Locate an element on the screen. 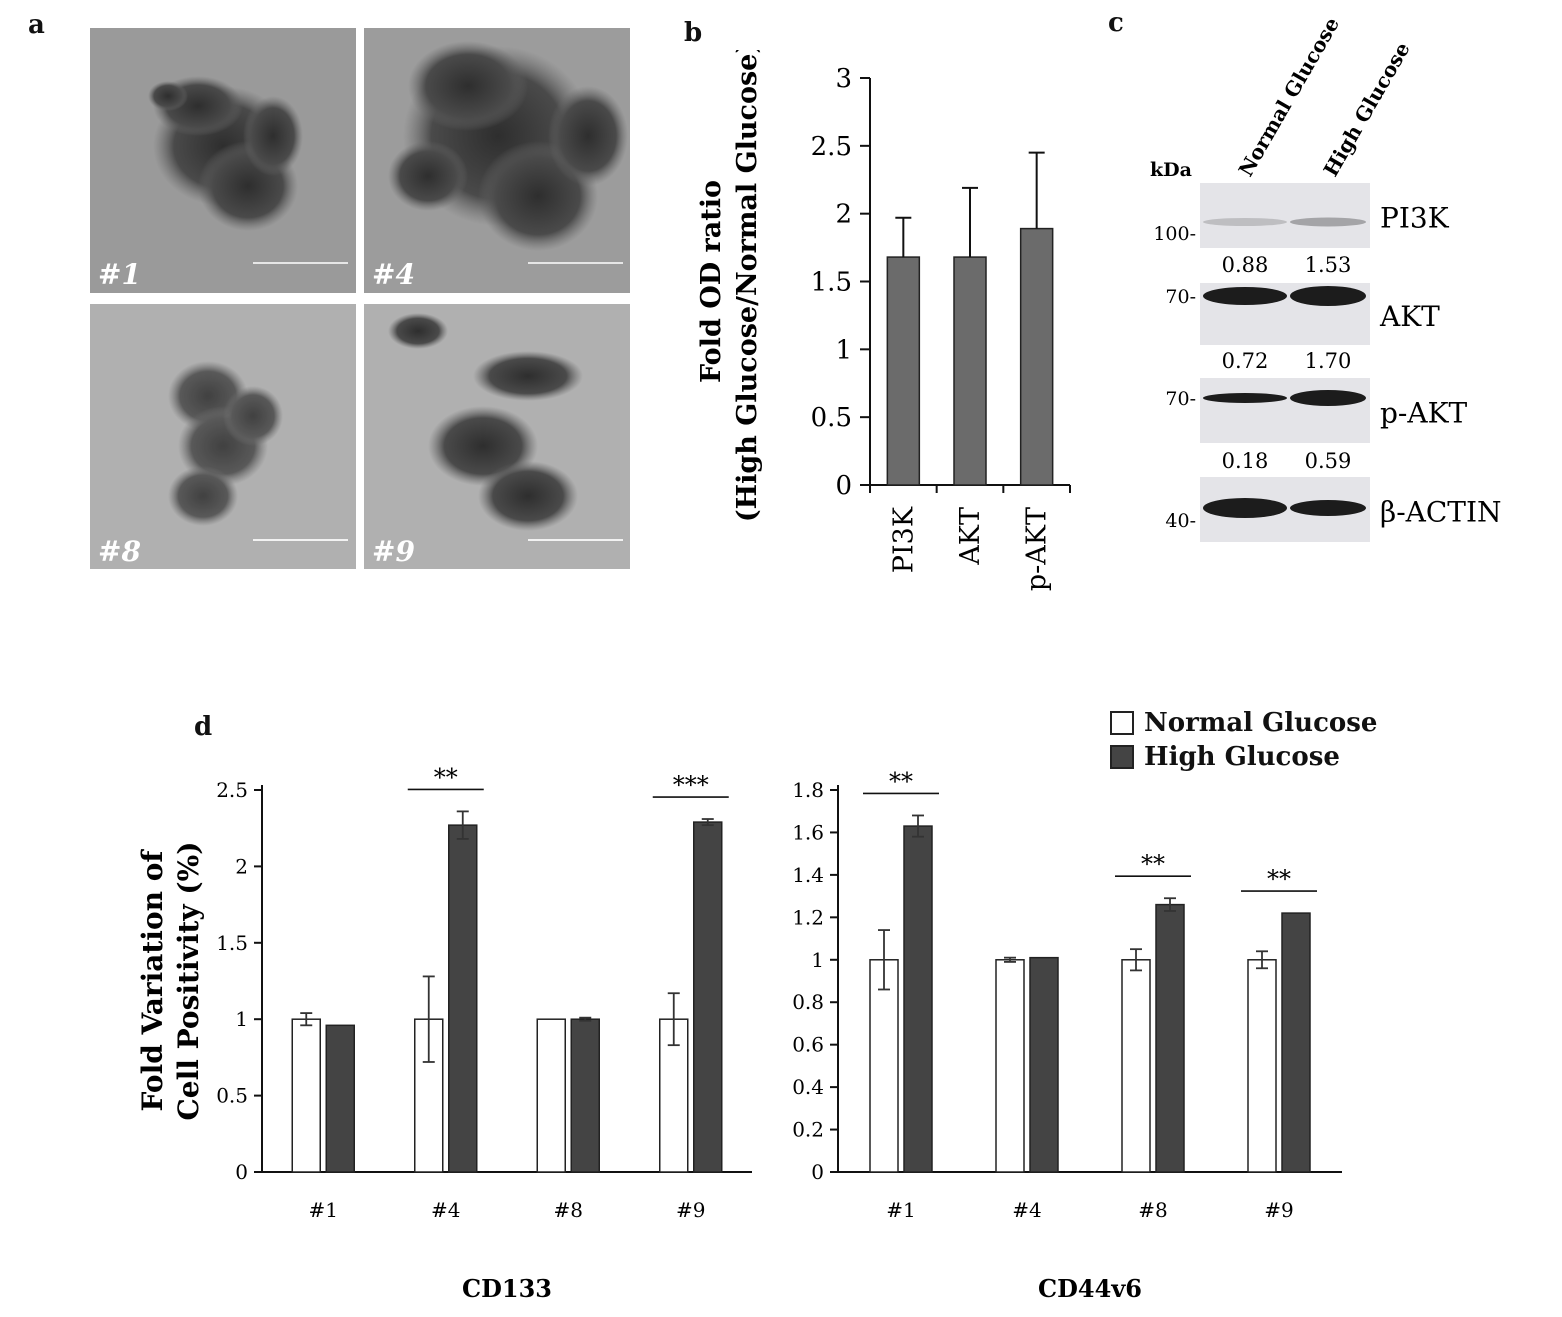 This screenshot has width=1562, height=1317. y-tick-label: 1.2 is located at coordinates (808, 917).